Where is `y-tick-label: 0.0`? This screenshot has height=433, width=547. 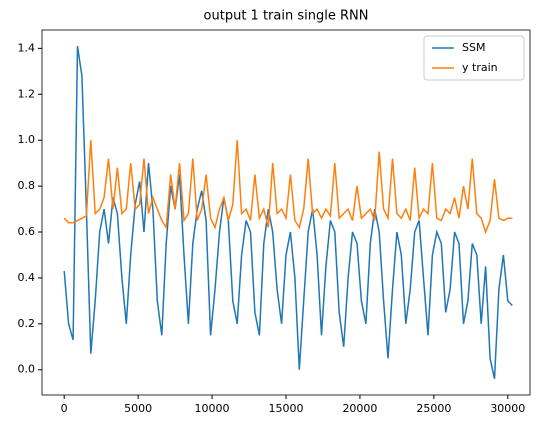
y-tick-label: 0.0 is located at coordinates (27, 369).